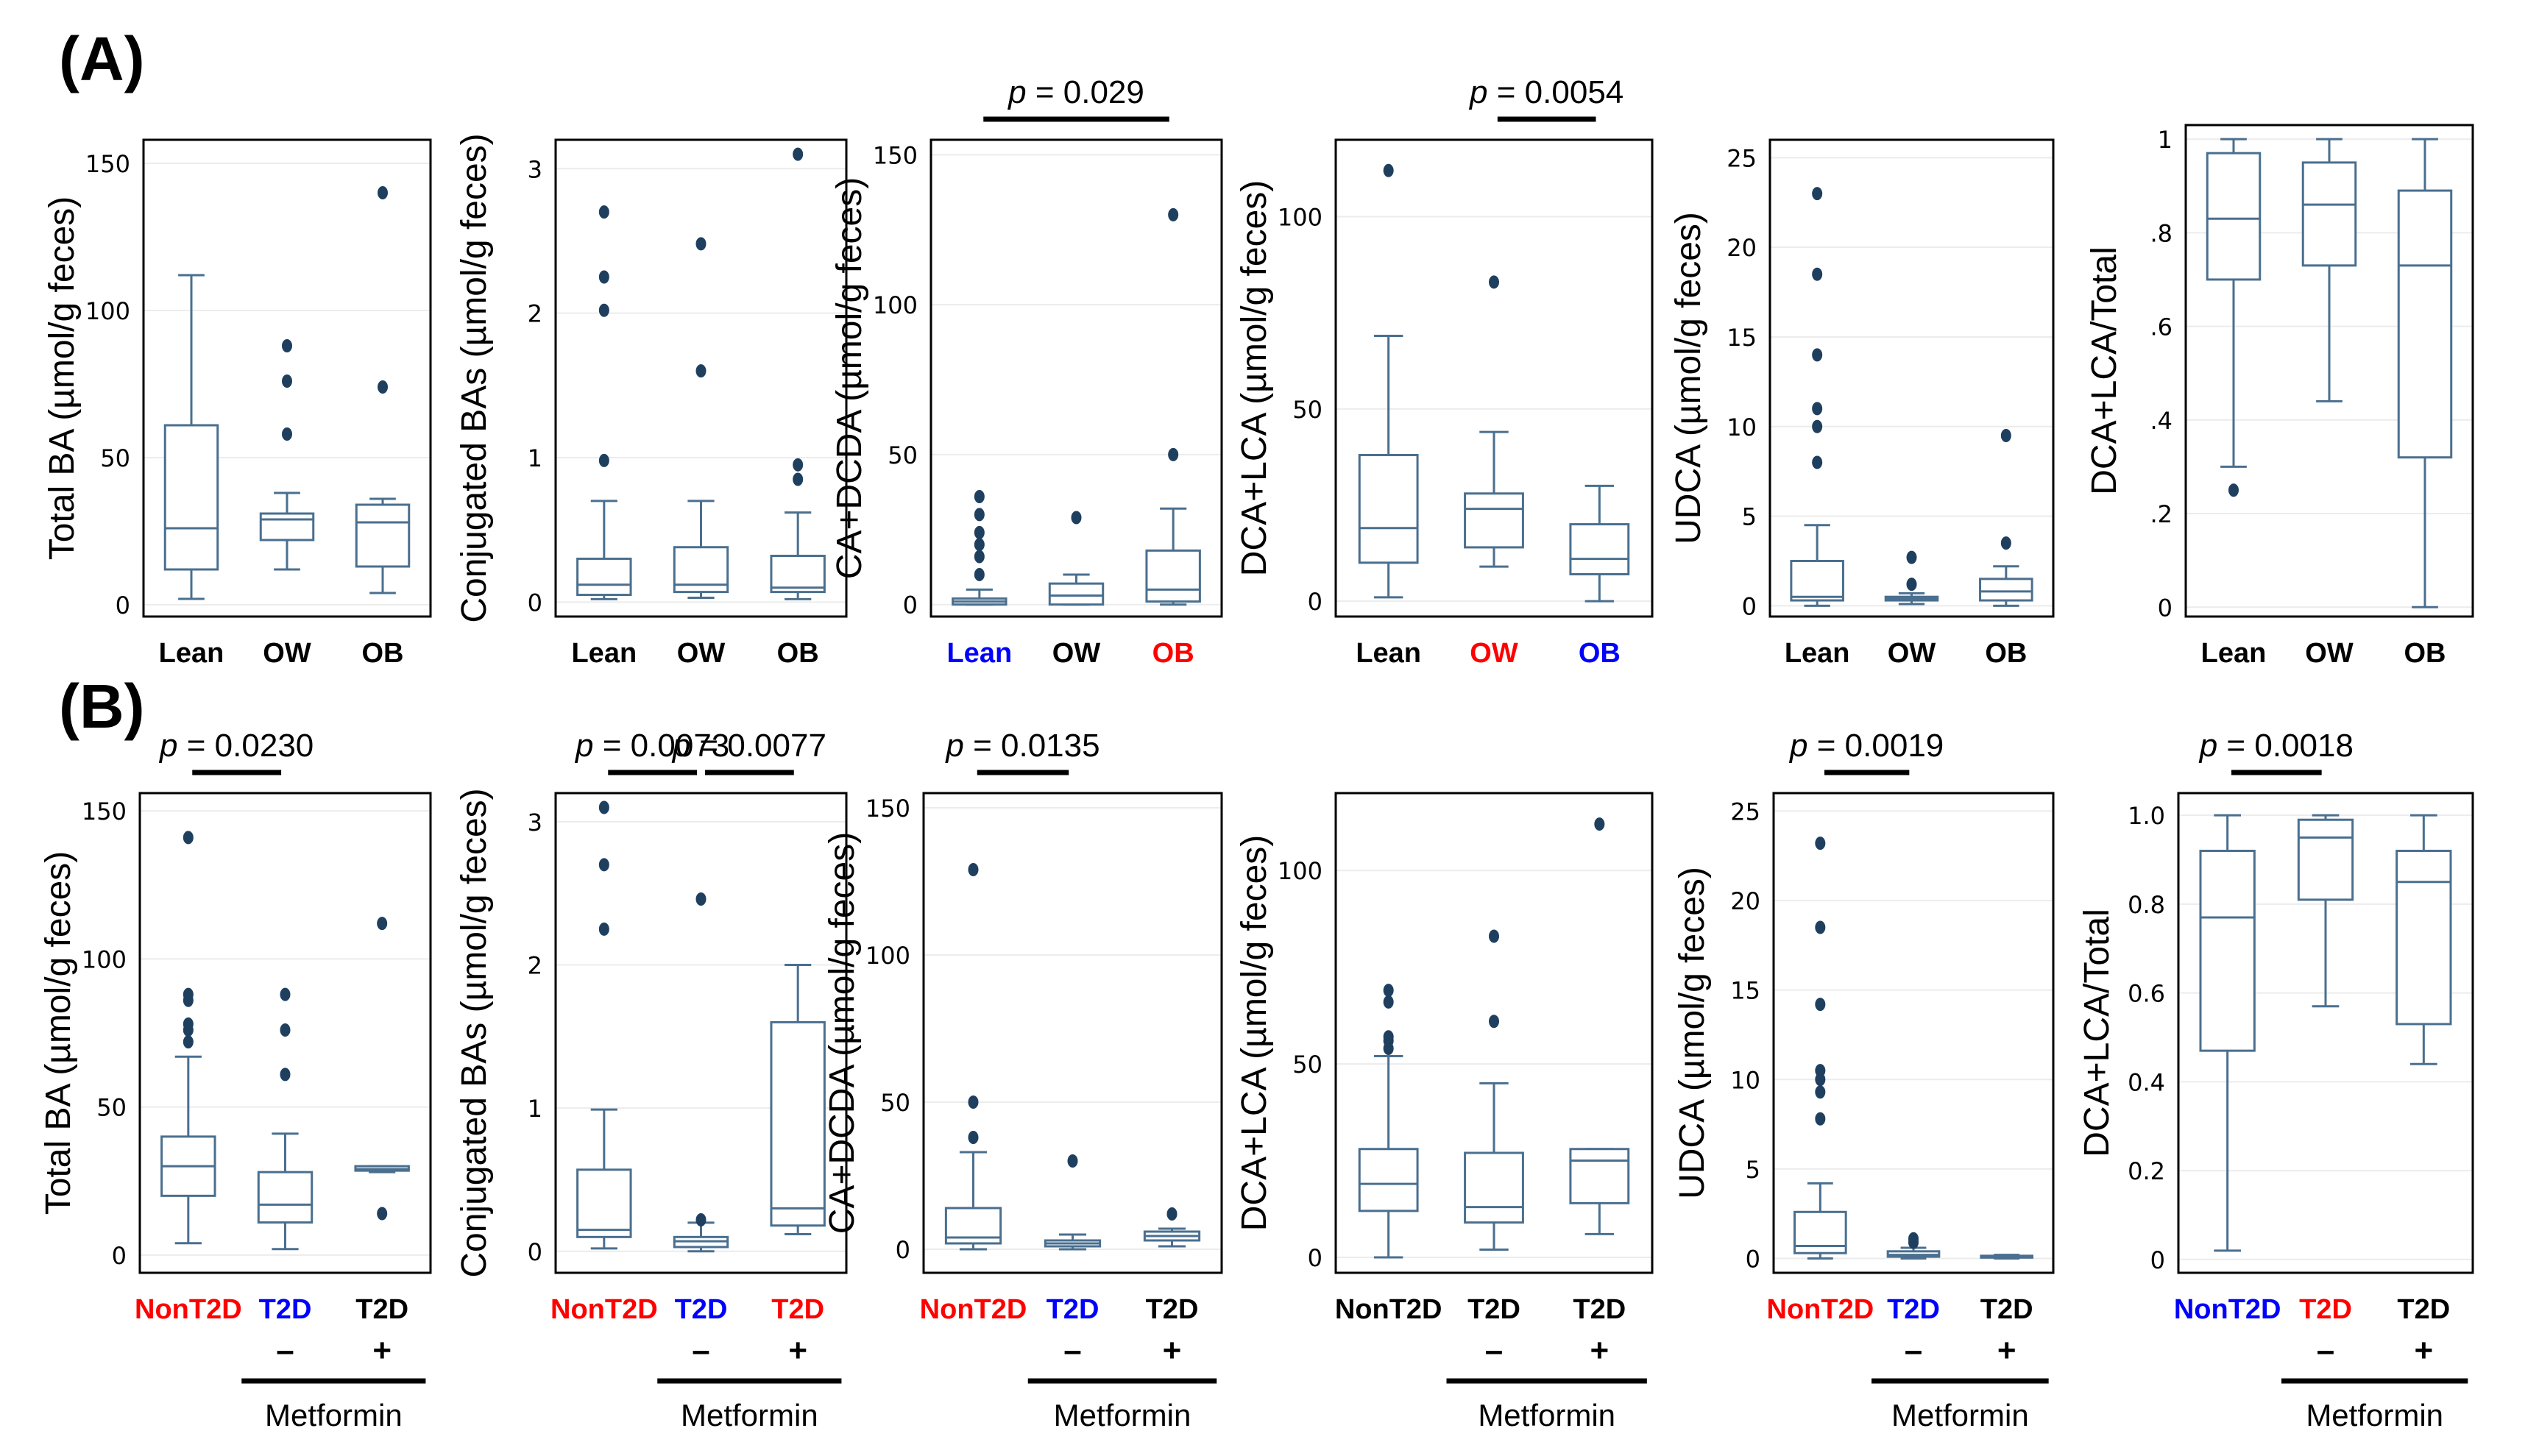 Image resolution: width=2539 pixels, height=1456 pixels. What do you see at coordinates (1254, 1033) in the screenshot?
I see `y-axis-label: DCA+LCA (µmol/g feces)` at bounding box center [1254, 1033].